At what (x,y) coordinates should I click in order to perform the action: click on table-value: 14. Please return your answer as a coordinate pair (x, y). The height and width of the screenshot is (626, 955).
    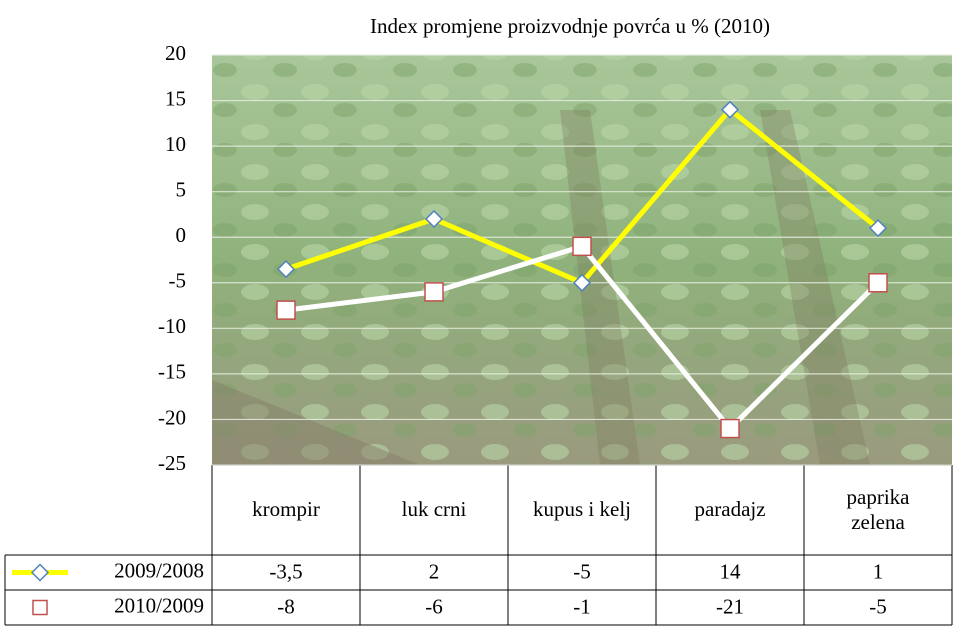
    Looking at the image, I should click on (731, 571).